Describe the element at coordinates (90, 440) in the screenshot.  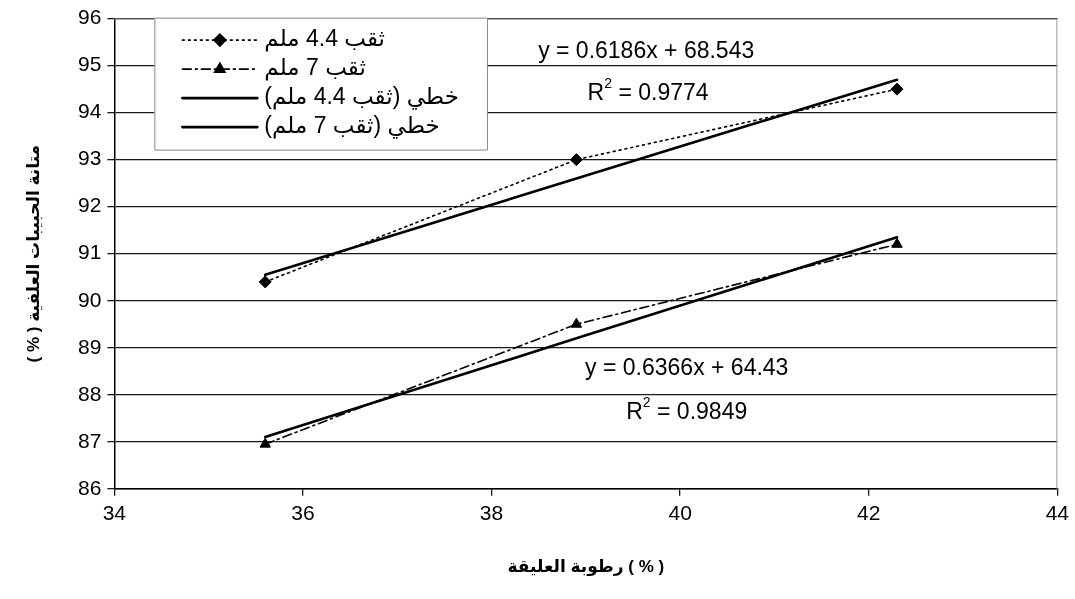
I see `y-tick-label: 87` at that location.